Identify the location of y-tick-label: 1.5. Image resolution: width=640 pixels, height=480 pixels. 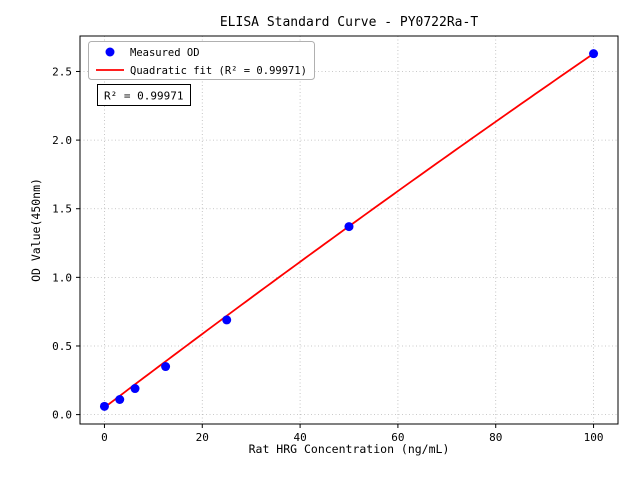
(62, 209).